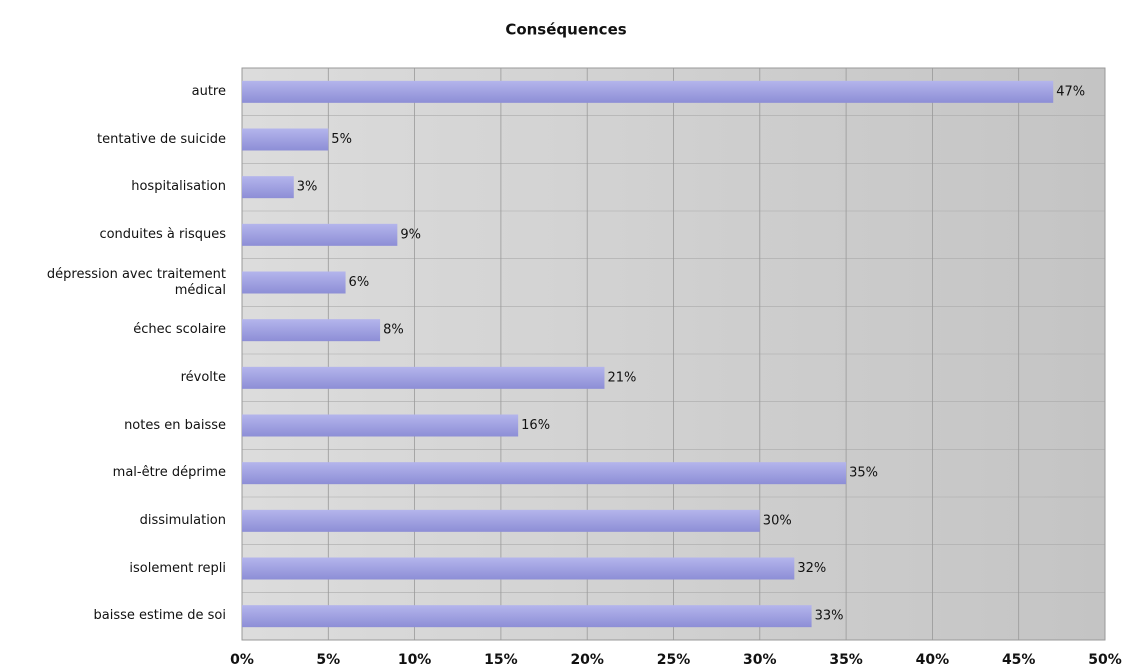 The width and height of the screenshot is (1123, 670). What do you see at coordinates (777, 520) in the screenshot?
I see `value-label: 30%` at bounding box center [777, 520].